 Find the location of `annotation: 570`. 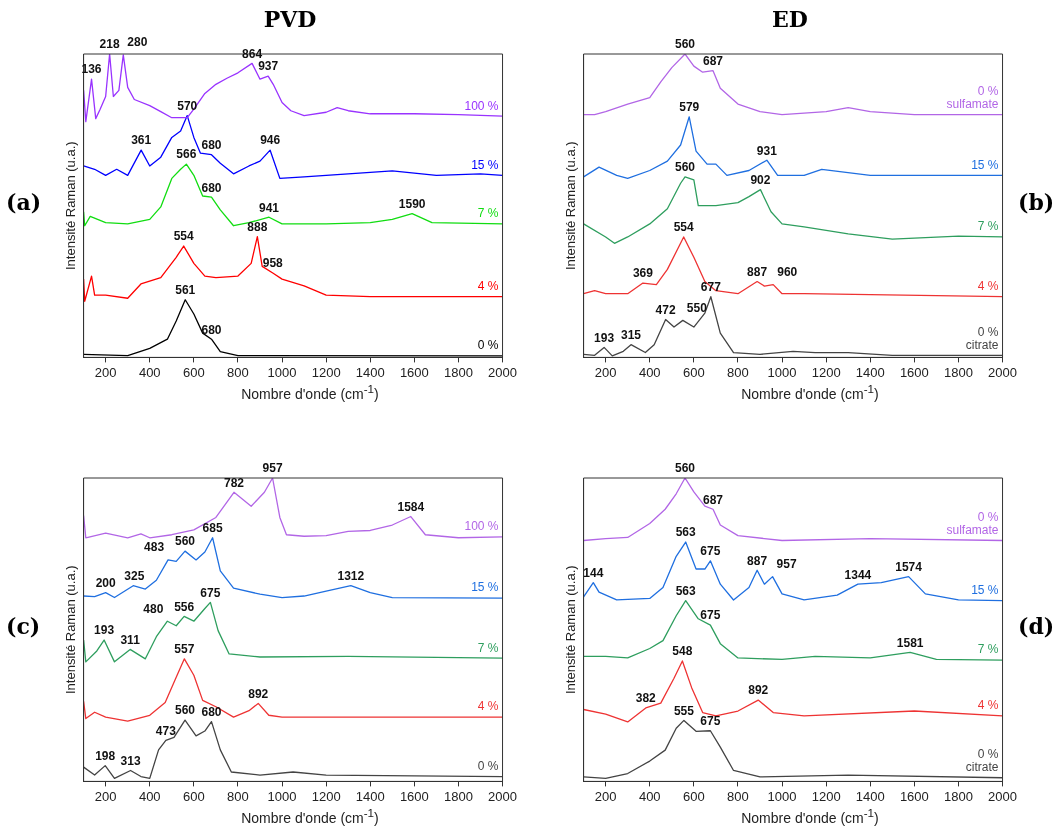

annotation: 570 is located at coordinates (187, 105).